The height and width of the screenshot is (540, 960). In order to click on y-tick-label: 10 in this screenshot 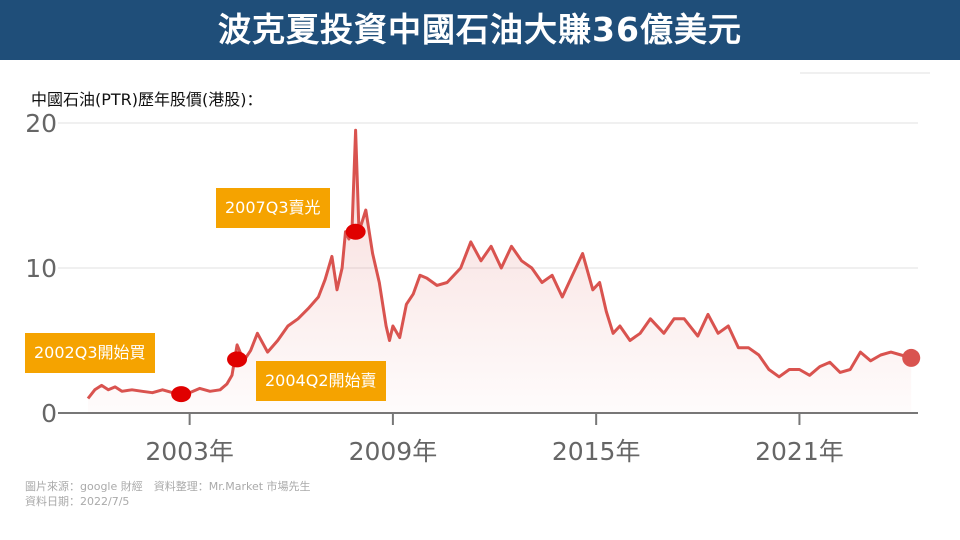, I will do `click(41, 268)`.